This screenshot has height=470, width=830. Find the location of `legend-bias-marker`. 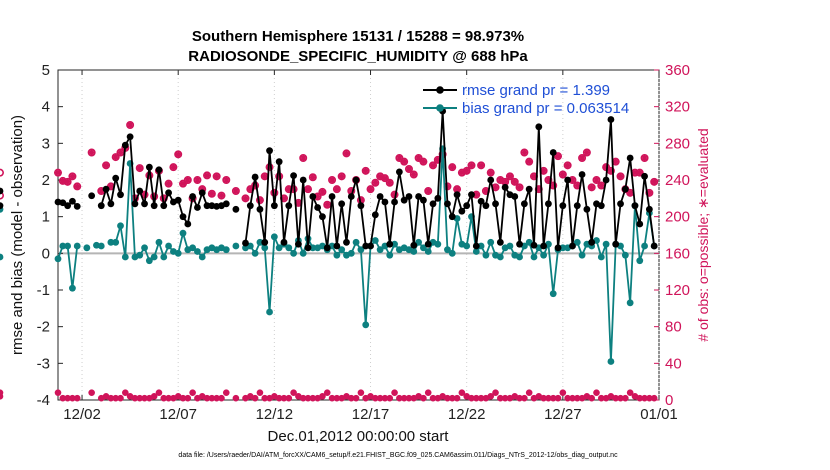

legend-bias-marker is located at coordinates (440, 108).